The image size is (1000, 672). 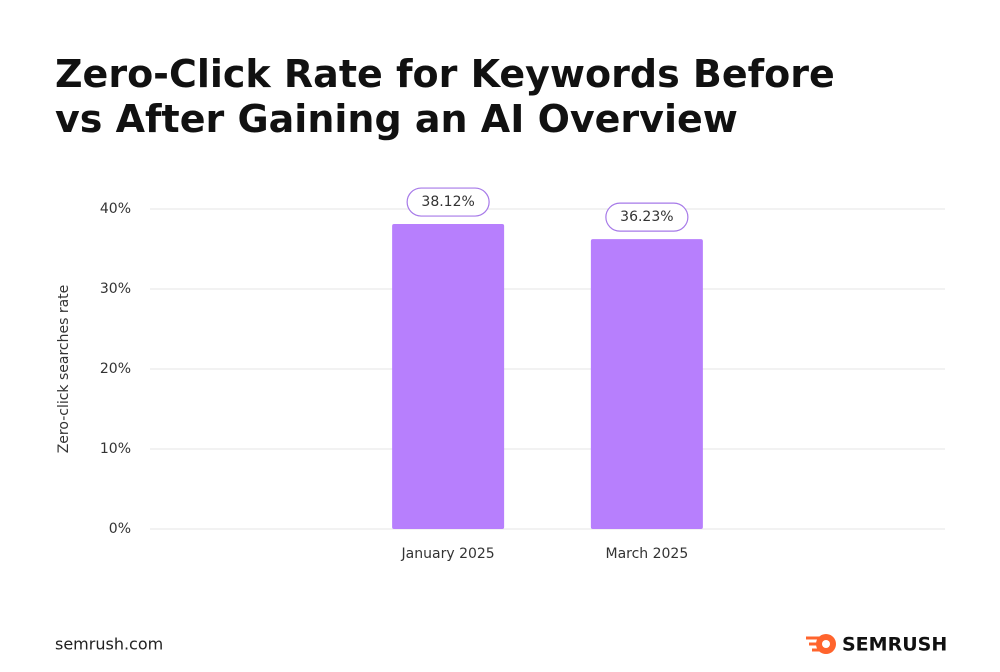 I want to click on chart-title: vs After Gaining an AI Overview, so click(x=396, y=119).